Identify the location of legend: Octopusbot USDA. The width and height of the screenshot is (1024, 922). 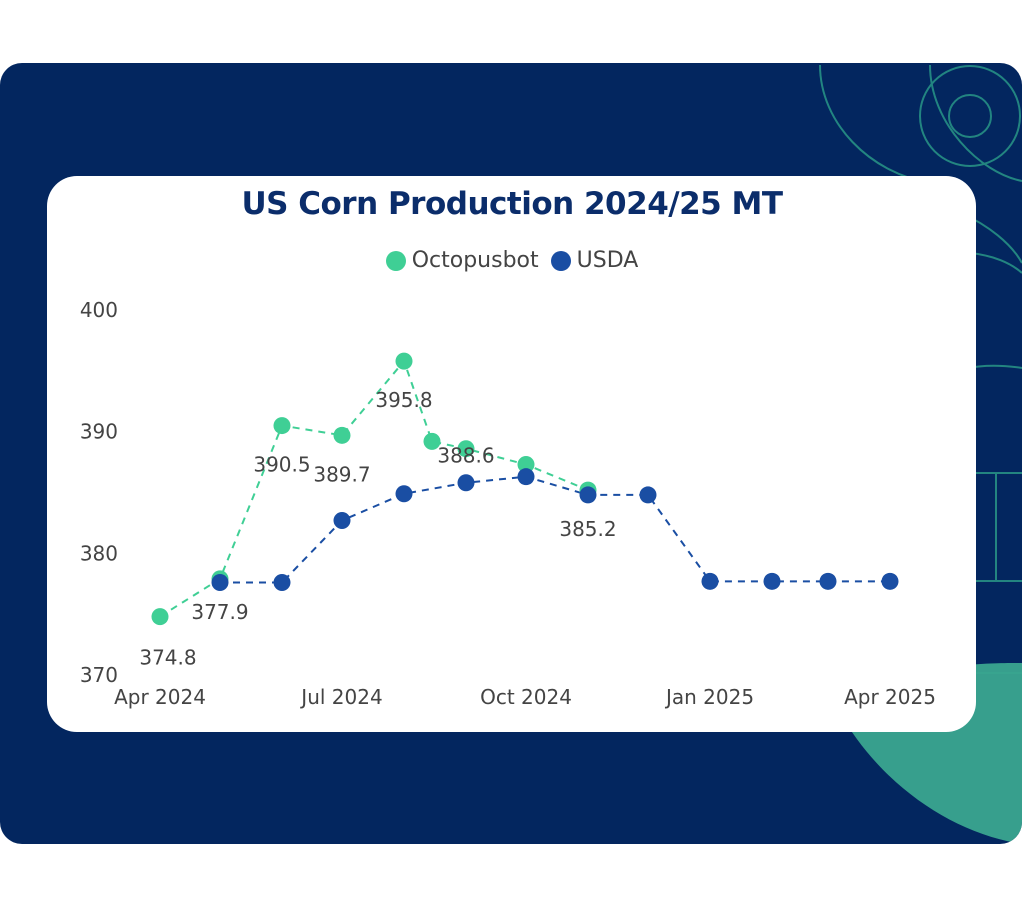
(512, 260).